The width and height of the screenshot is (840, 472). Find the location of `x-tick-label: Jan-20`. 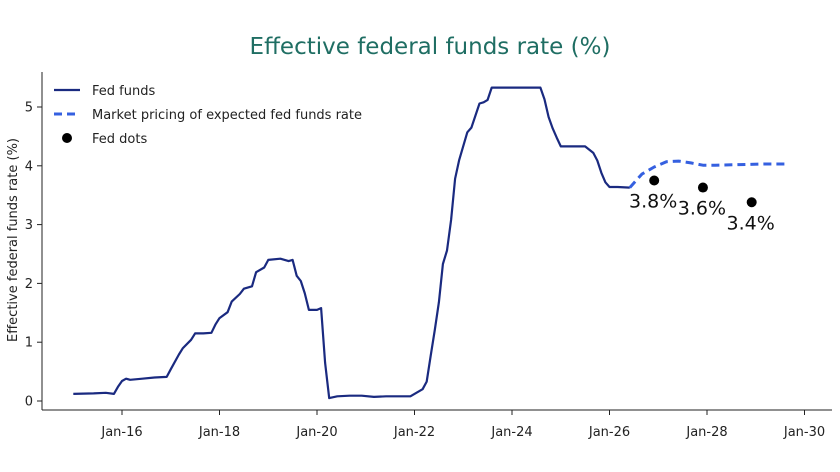

x-tick-label: Jan-20 is located at coordinates (316, 432).